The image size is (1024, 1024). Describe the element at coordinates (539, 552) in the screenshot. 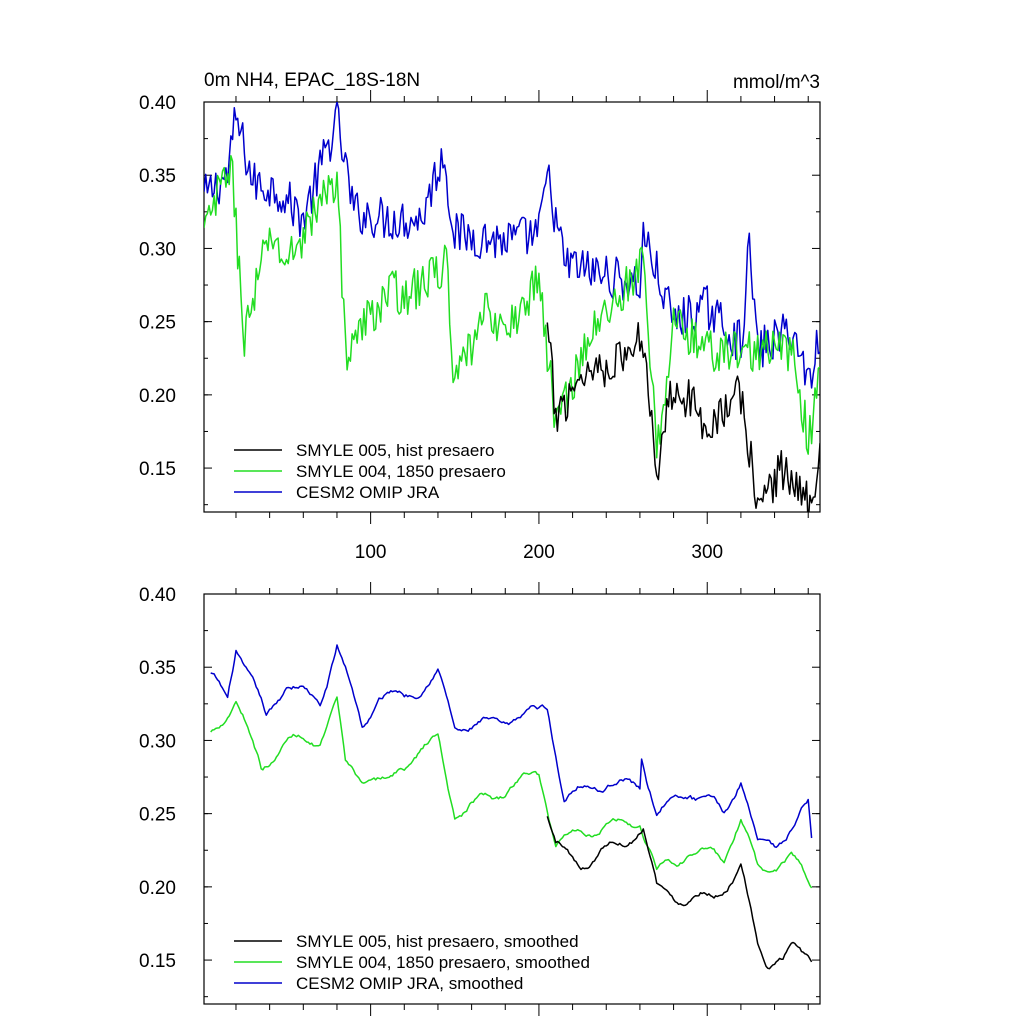

I see `x-tick-label: 200` at that location.